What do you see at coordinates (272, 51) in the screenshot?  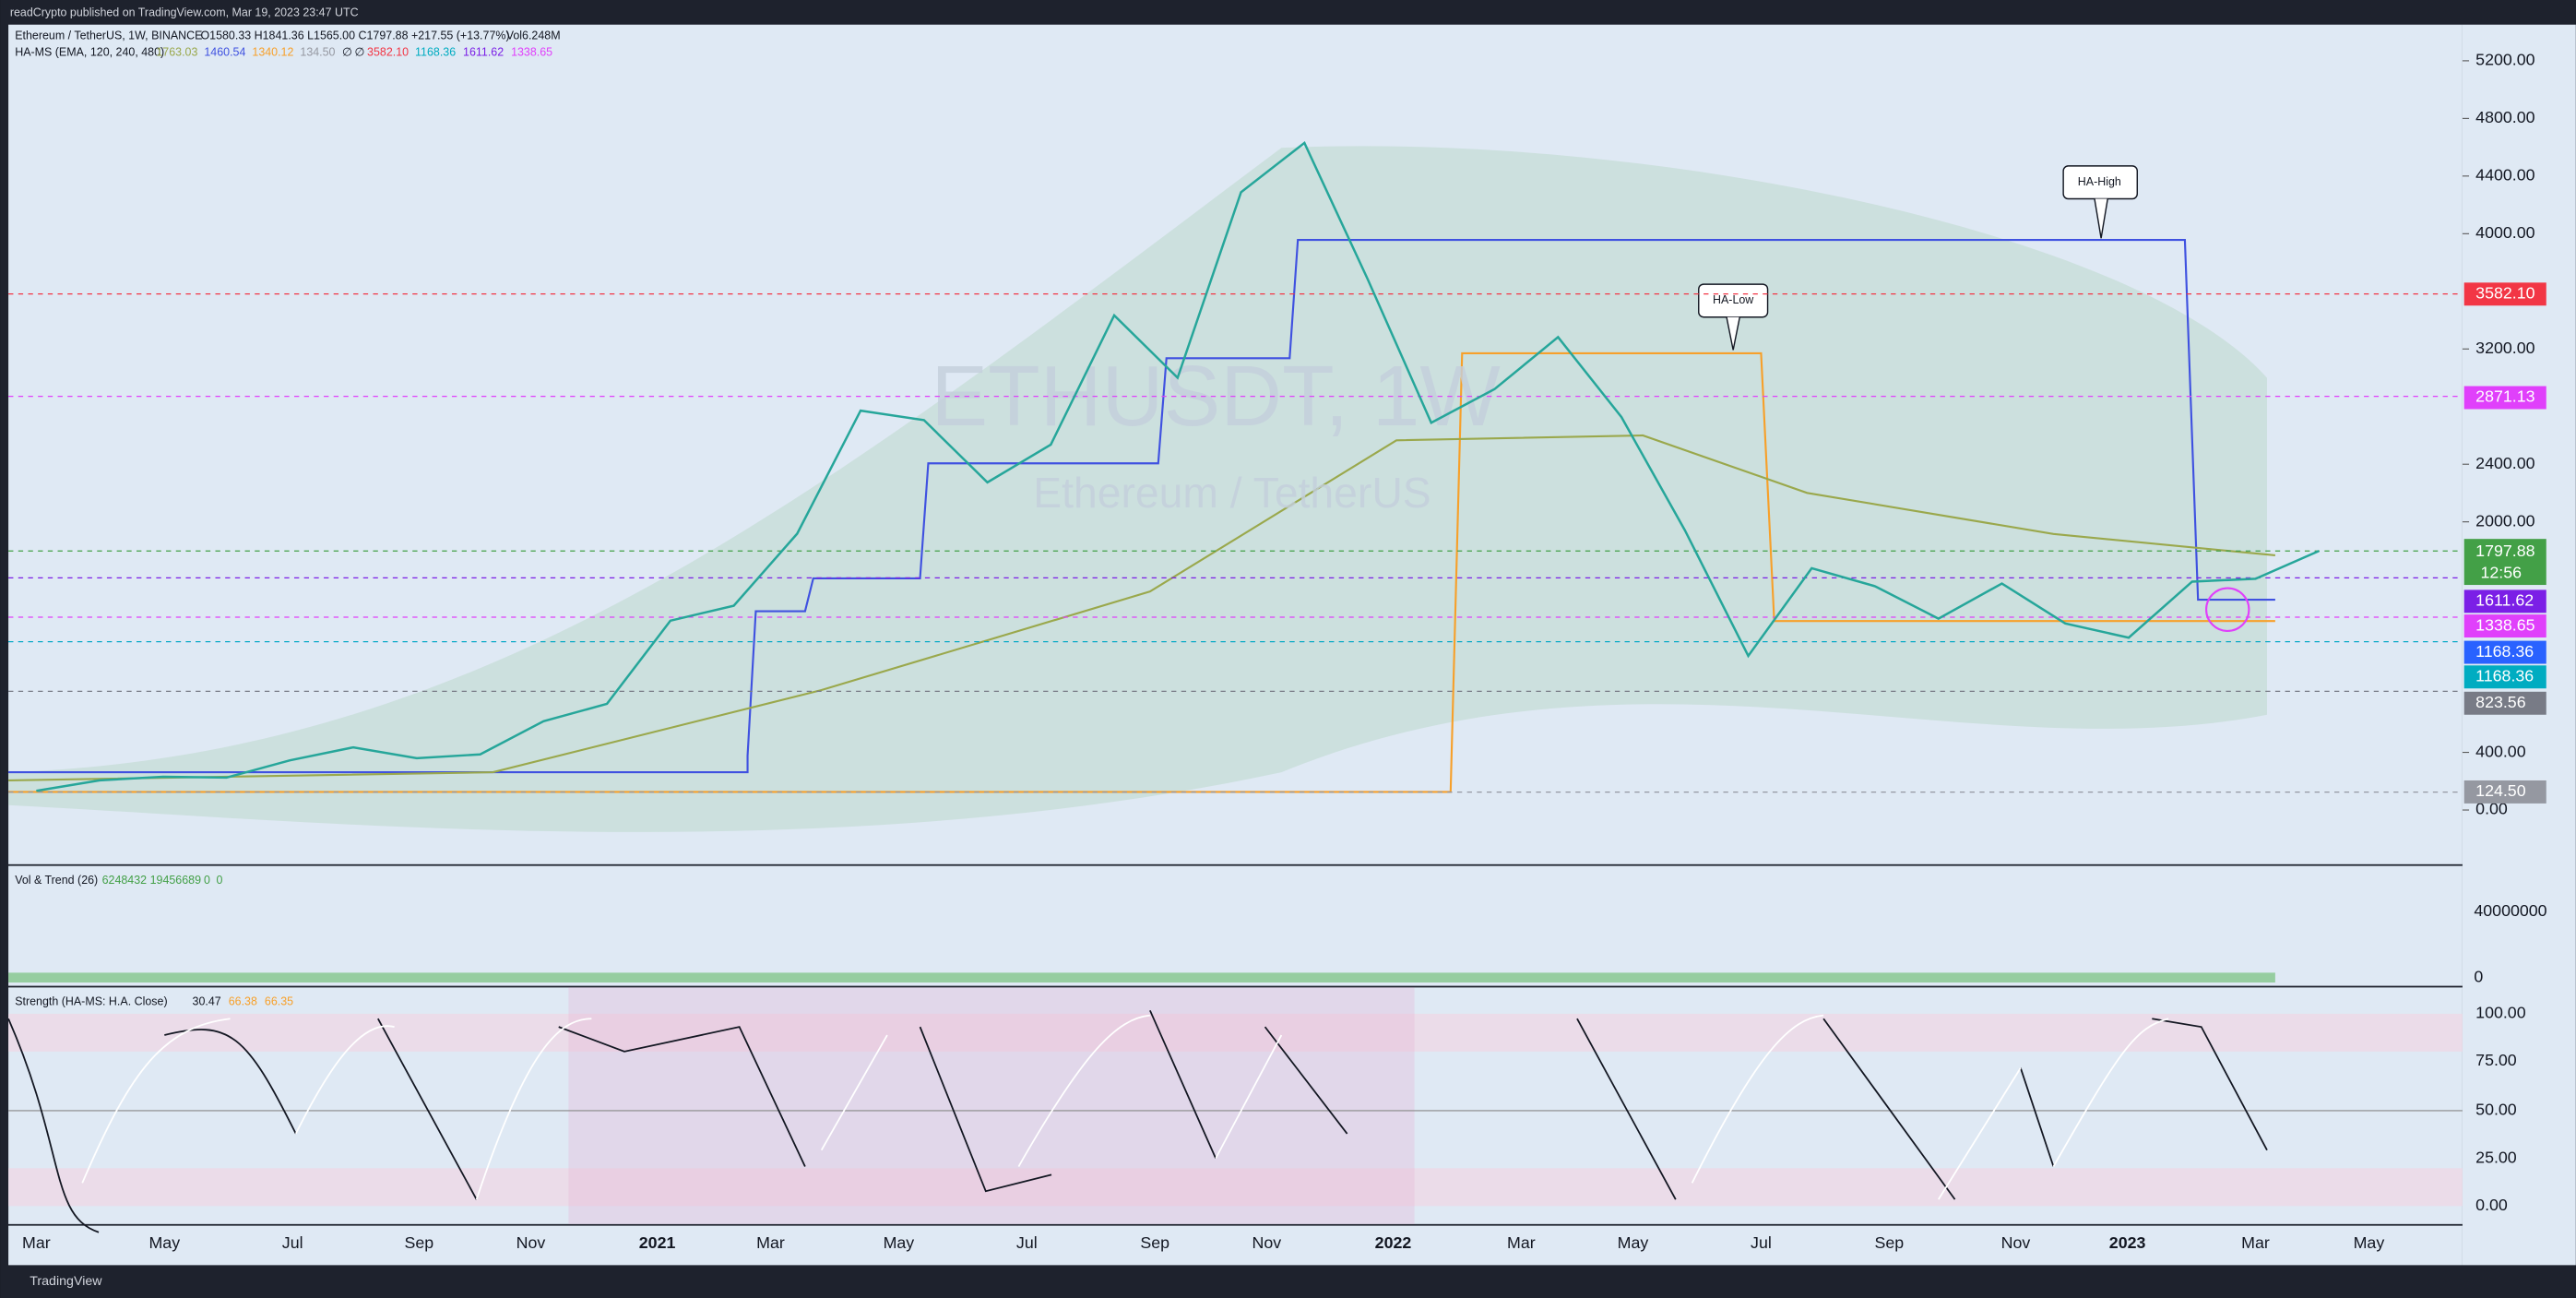 I see `indicator-value: 1340.12` at bounding box center [272, 51].